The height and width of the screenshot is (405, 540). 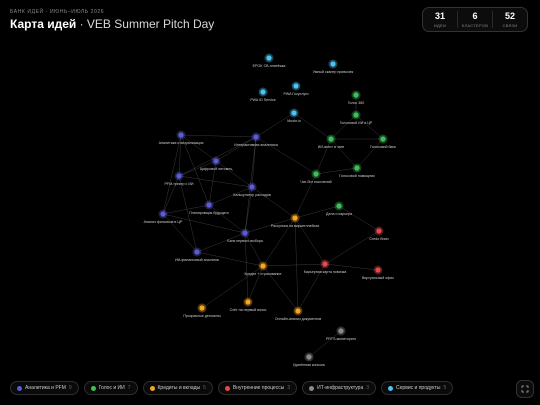 What do you see at coordinates (325, 267) in the screenshot?
I see `idea-node: Карьерная карта новичка` at bounding box center [325, 267].